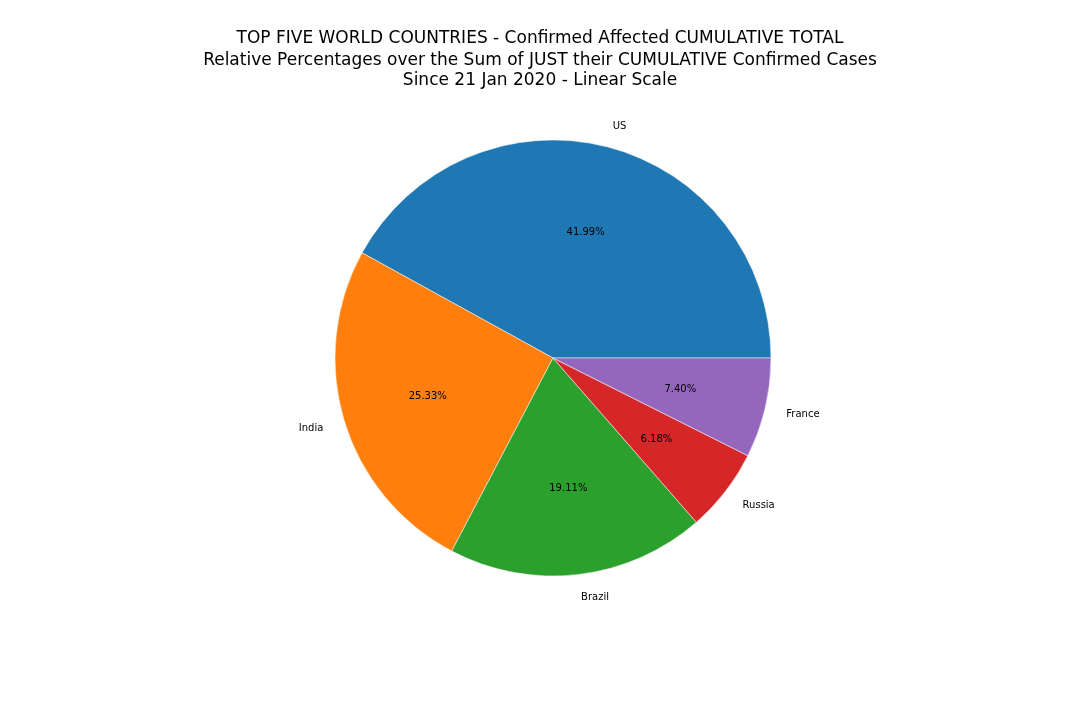 This screenshot has width=1080, height=720. What do you see at coordinates (311, 427) in the screenshot?
I see `slice-label: India` at bounding box center [311, 427].